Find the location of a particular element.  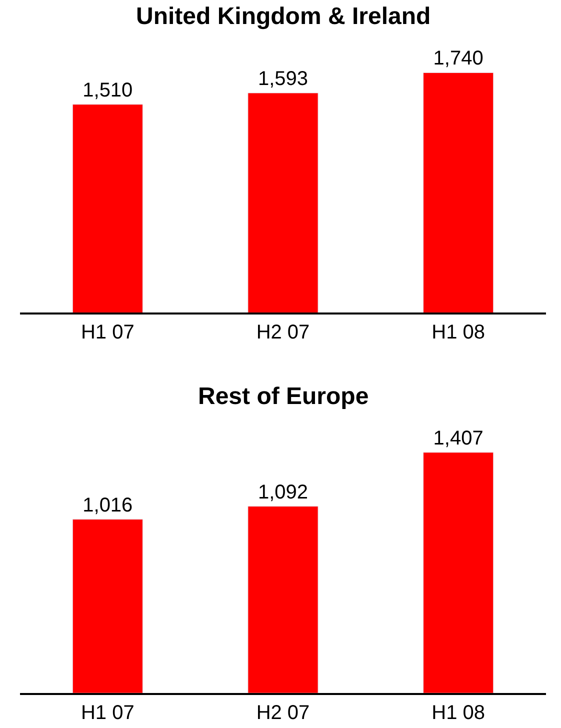

data-label: 1,593 is located at coordinates (283, 79).